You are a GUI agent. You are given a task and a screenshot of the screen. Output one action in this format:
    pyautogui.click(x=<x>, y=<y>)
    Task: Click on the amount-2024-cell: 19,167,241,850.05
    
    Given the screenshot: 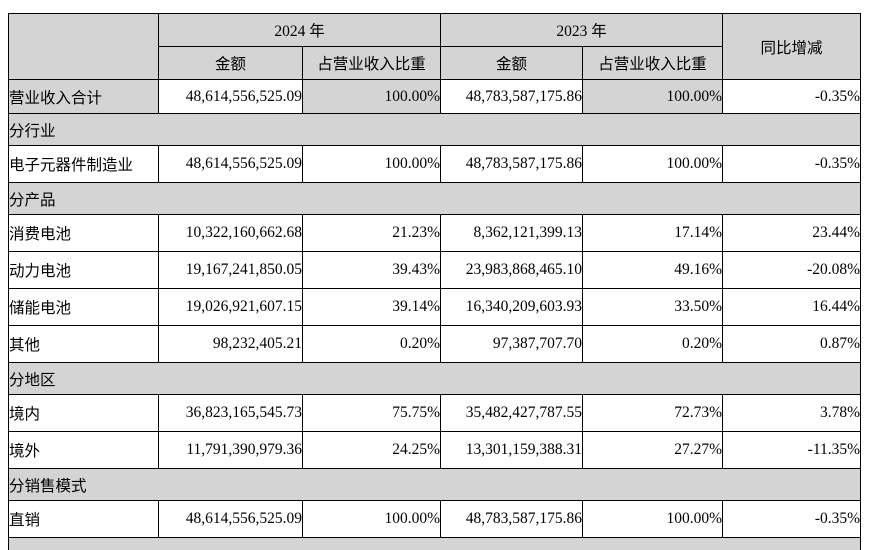 What is the action you would take?
    pyautogui.click(x=230, y=270)
    